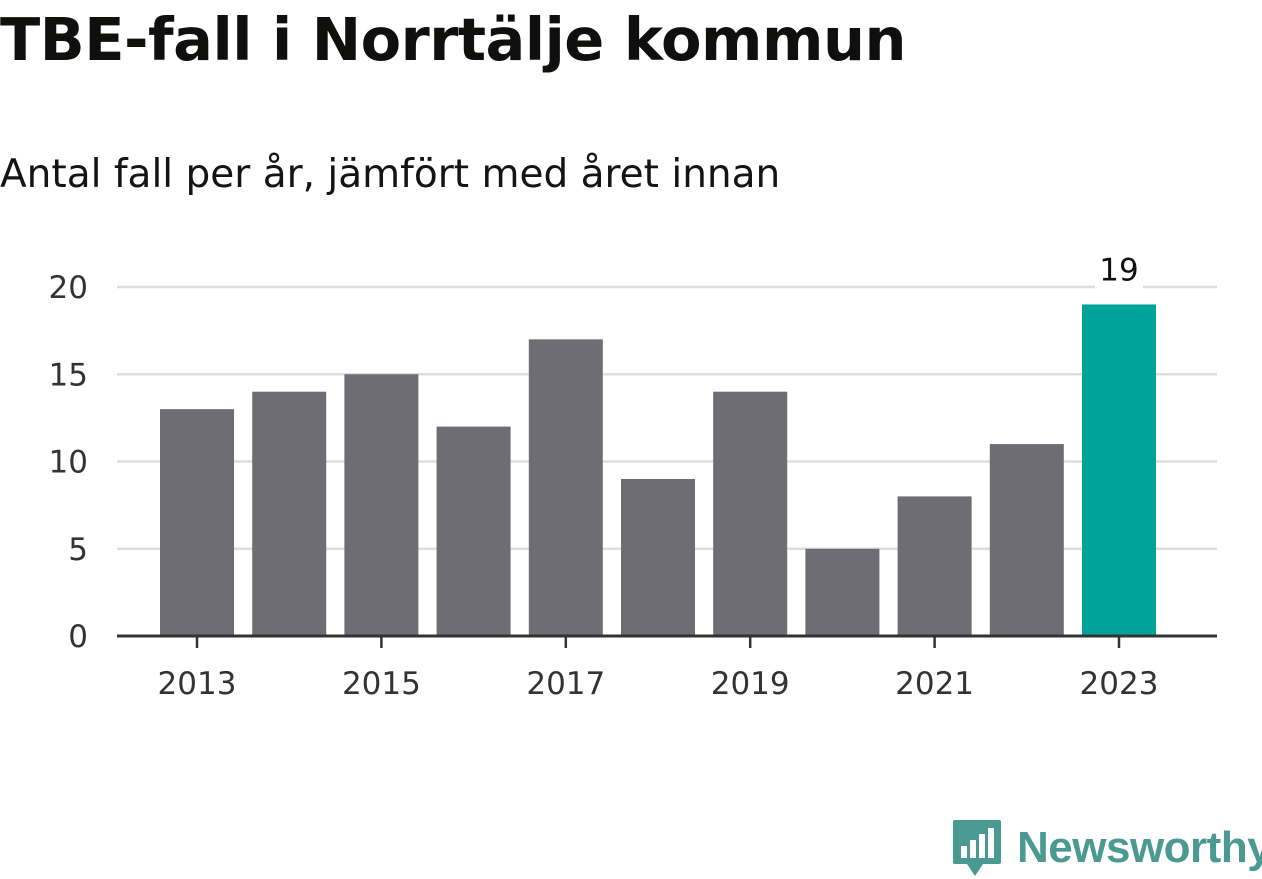 The image size is (1262, 879). What do you see at coordinates (667, 641) in the screenshot?
I see `axes` at bounding box center [667, 641].